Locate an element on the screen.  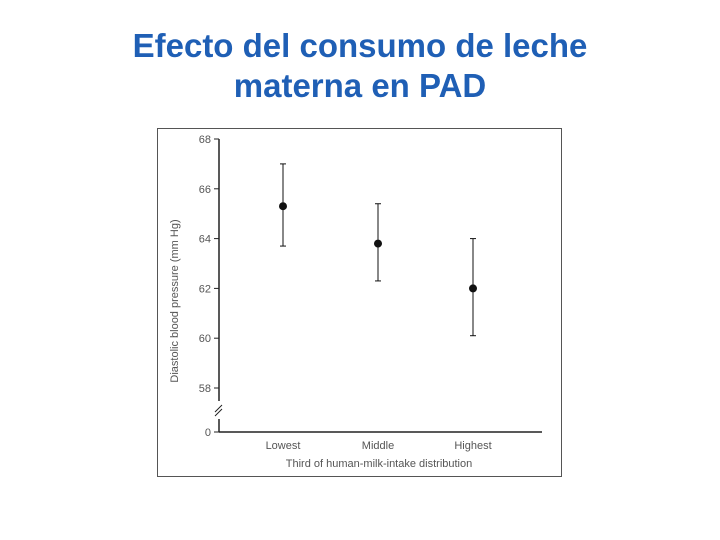
y-tick-label: 66 is located at coordinates (205, 190).